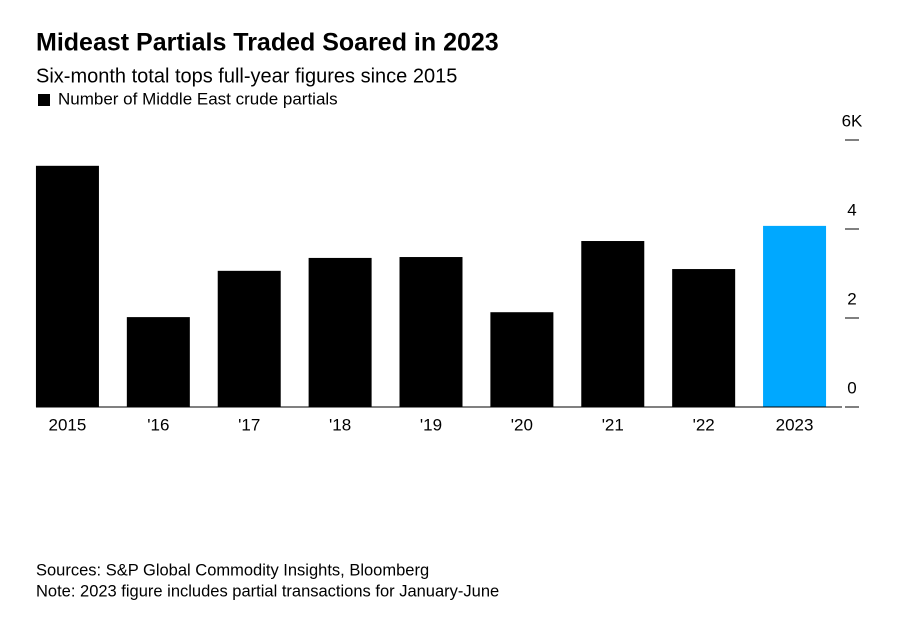  Describe the element at coordinates (704, 424) in the screenshot. I see `x-tick-label: '22` at that location.